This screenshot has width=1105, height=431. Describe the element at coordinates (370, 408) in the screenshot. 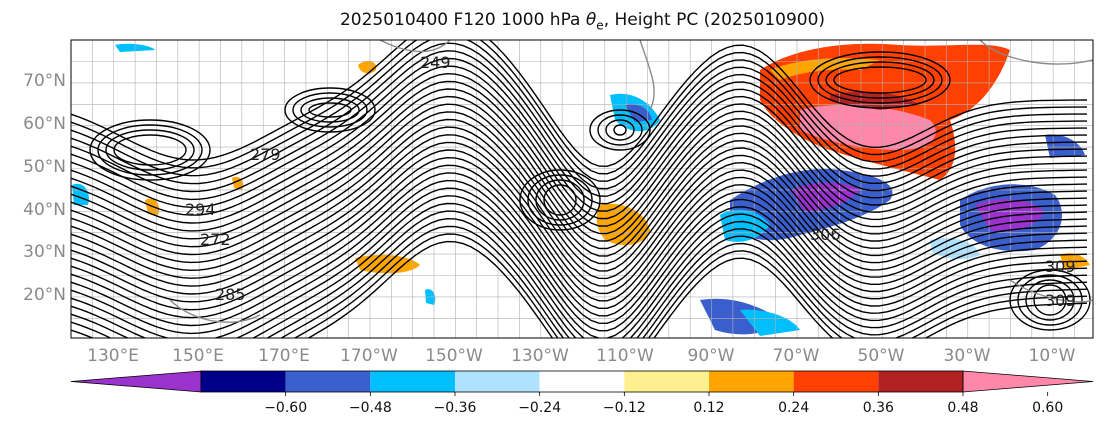

I see `colorbar-tick-label: −0.48` at that location.